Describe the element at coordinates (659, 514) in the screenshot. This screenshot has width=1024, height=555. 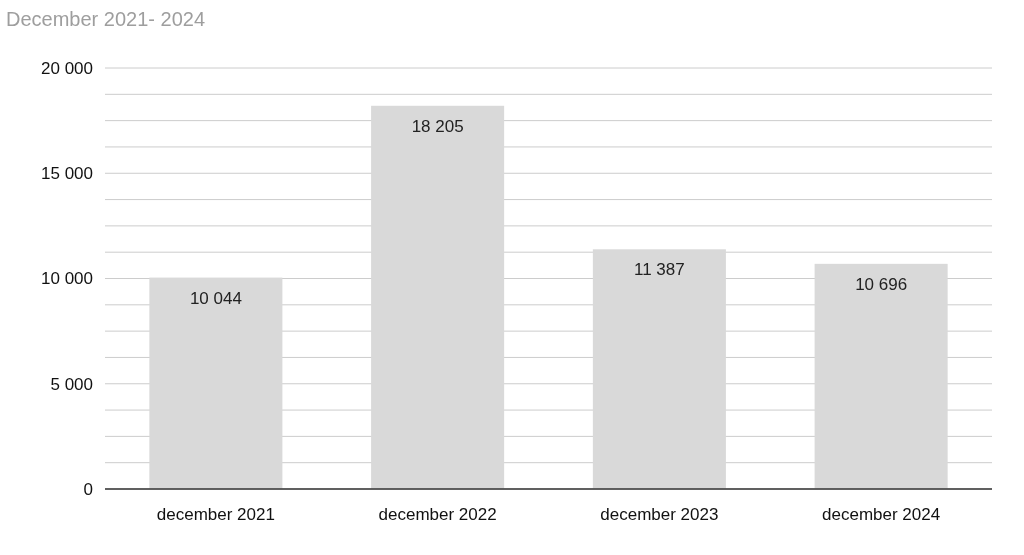
I see `x-tick-label: december 2023` at that location.